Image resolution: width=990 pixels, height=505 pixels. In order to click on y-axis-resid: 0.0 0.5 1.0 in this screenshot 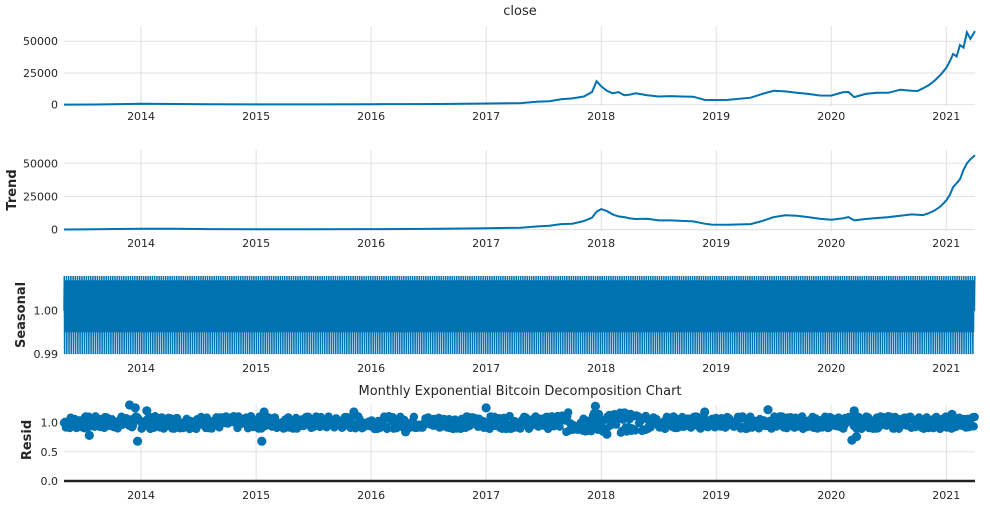, I will do `click(50, 452)`.